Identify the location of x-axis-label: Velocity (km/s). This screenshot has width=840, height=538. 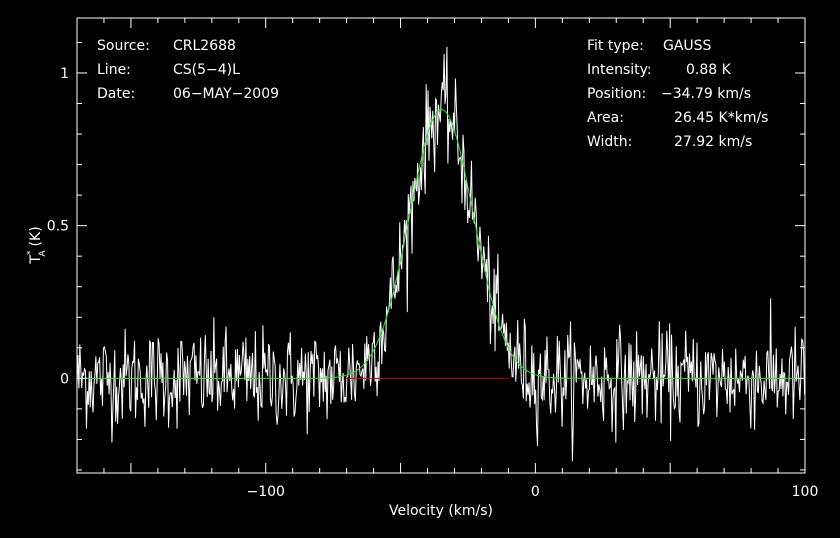
(441, 511).